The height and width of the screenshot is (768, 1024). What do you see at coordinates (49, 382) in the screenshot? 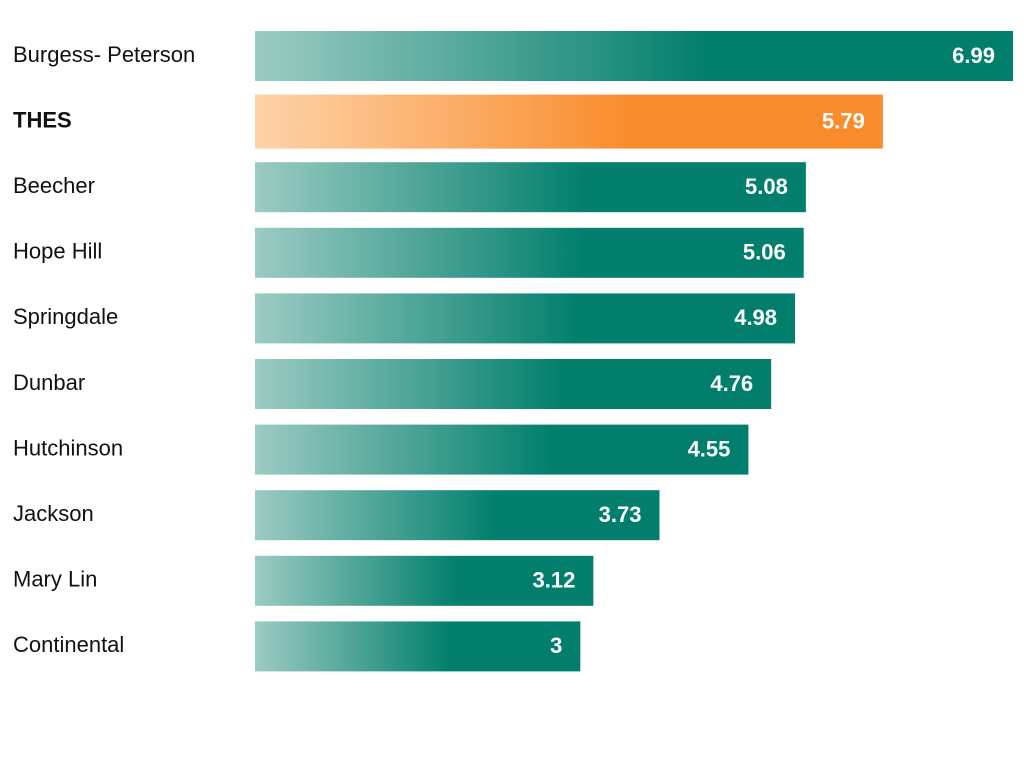
I see `category-label-dunbar: Dunbar` at bounding box center [49, 382].